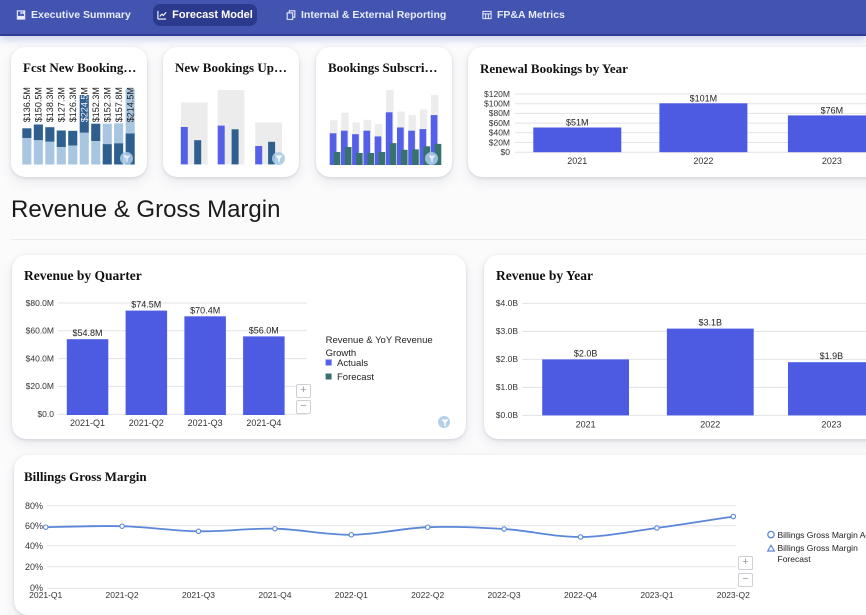 The image size is (866, 615). Describe the element at coordinates (85, 104) in the screenshot. I see `svg-text: $224.5M` at that location.